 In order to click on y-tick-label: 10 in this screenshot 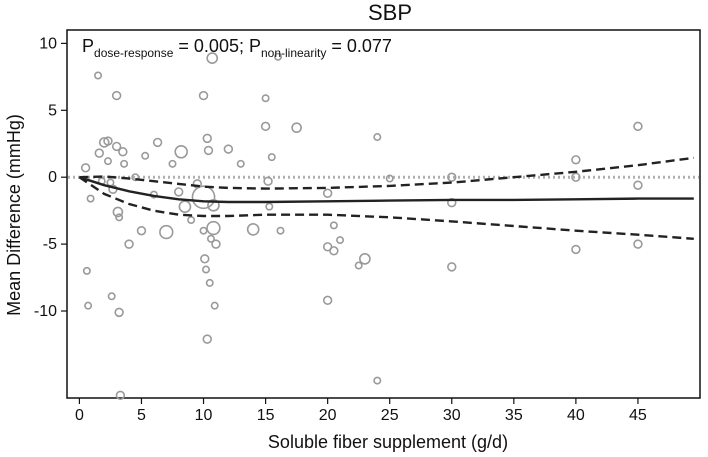, I will do `click(48, 43)`.